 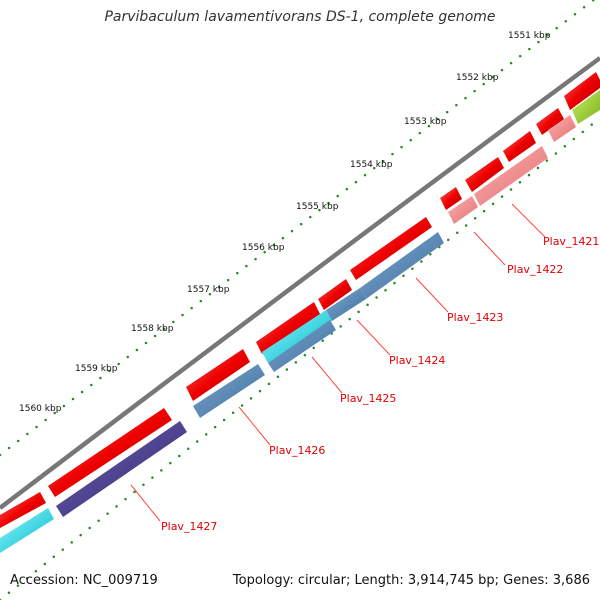 I want to click on gene-label-plav-1425: Plav_1425, so click(x=368, y=398).